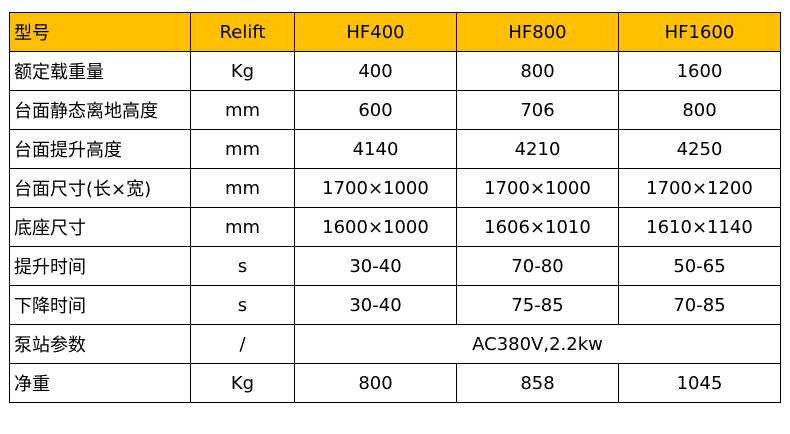 This screenshot has width=790, height=434. Describe the element at coordinates (100, 383) in the screenshot. I see `table-cell: 净重` at that location.